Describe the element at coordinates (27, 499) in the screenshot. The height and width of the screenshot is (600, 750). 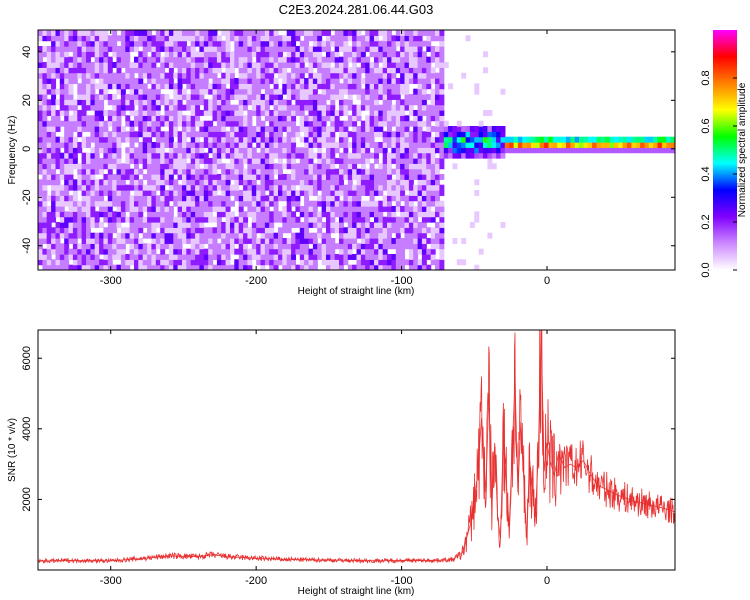
I see `y-tick-label: 2000` at that location.